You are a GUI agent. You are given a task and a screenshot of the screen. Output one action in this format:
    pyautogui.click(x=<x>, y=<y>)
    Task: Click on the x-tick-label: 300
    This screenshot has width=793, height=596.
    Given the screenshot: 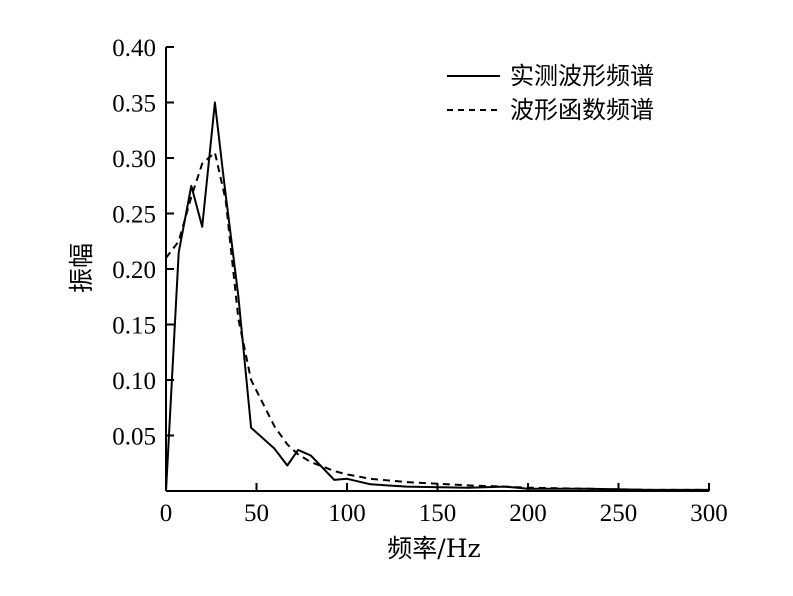 What is the action you would take?
    pyautogui.click(x=709, y=513)
    